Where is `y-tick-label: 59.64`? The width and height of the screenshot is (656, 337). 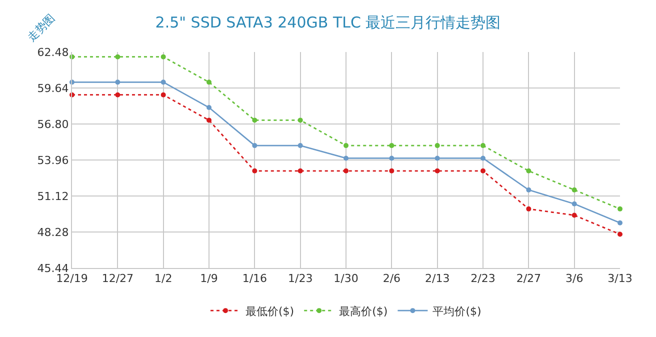
y-tick-label: 59.64 is located at coordinates (53, 88).